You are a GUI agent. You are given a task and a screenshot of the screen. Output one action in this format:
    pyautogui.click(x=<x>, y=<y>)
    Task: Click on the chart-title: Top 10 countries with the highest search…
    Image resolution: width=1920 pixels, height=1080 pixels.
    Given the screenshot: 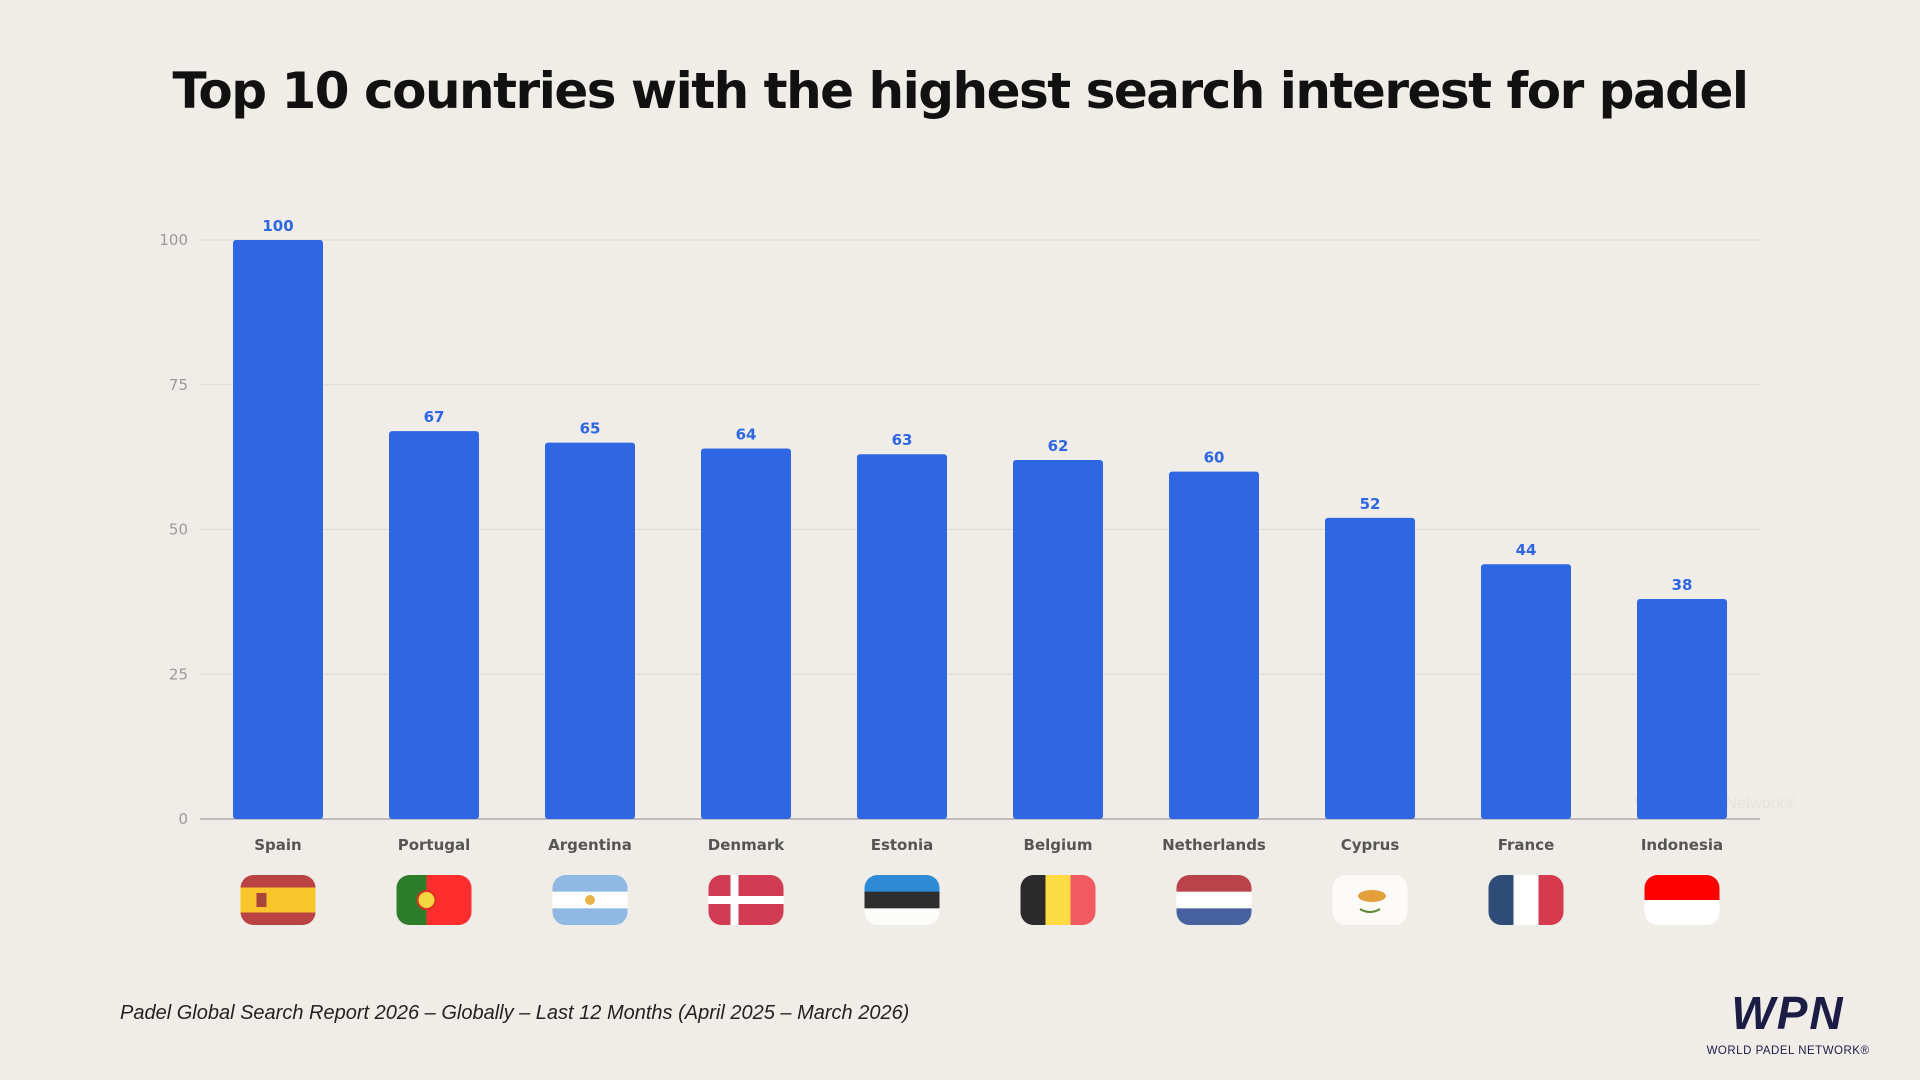 What is the action you would take?
    pyautogui.click(x=960, y=91)
    